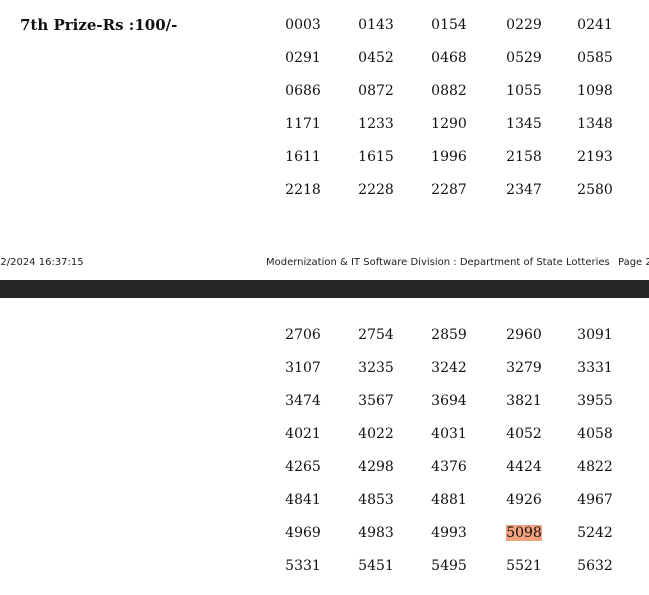  Describe the element at coordinates (449, 124) in the screenshot. I see `winning-number: 1290` at that location.